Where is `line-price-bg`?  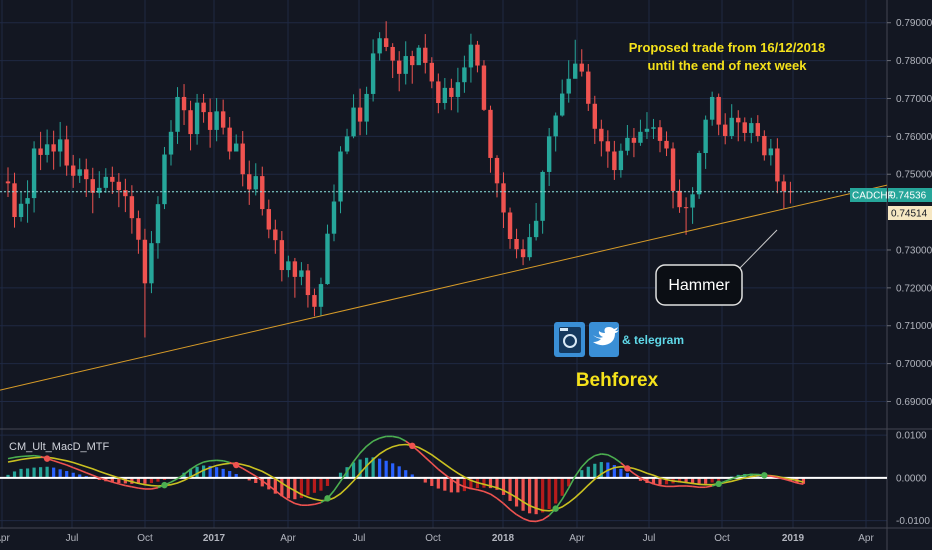 line-price-bg is located at coordinates (910, 213).